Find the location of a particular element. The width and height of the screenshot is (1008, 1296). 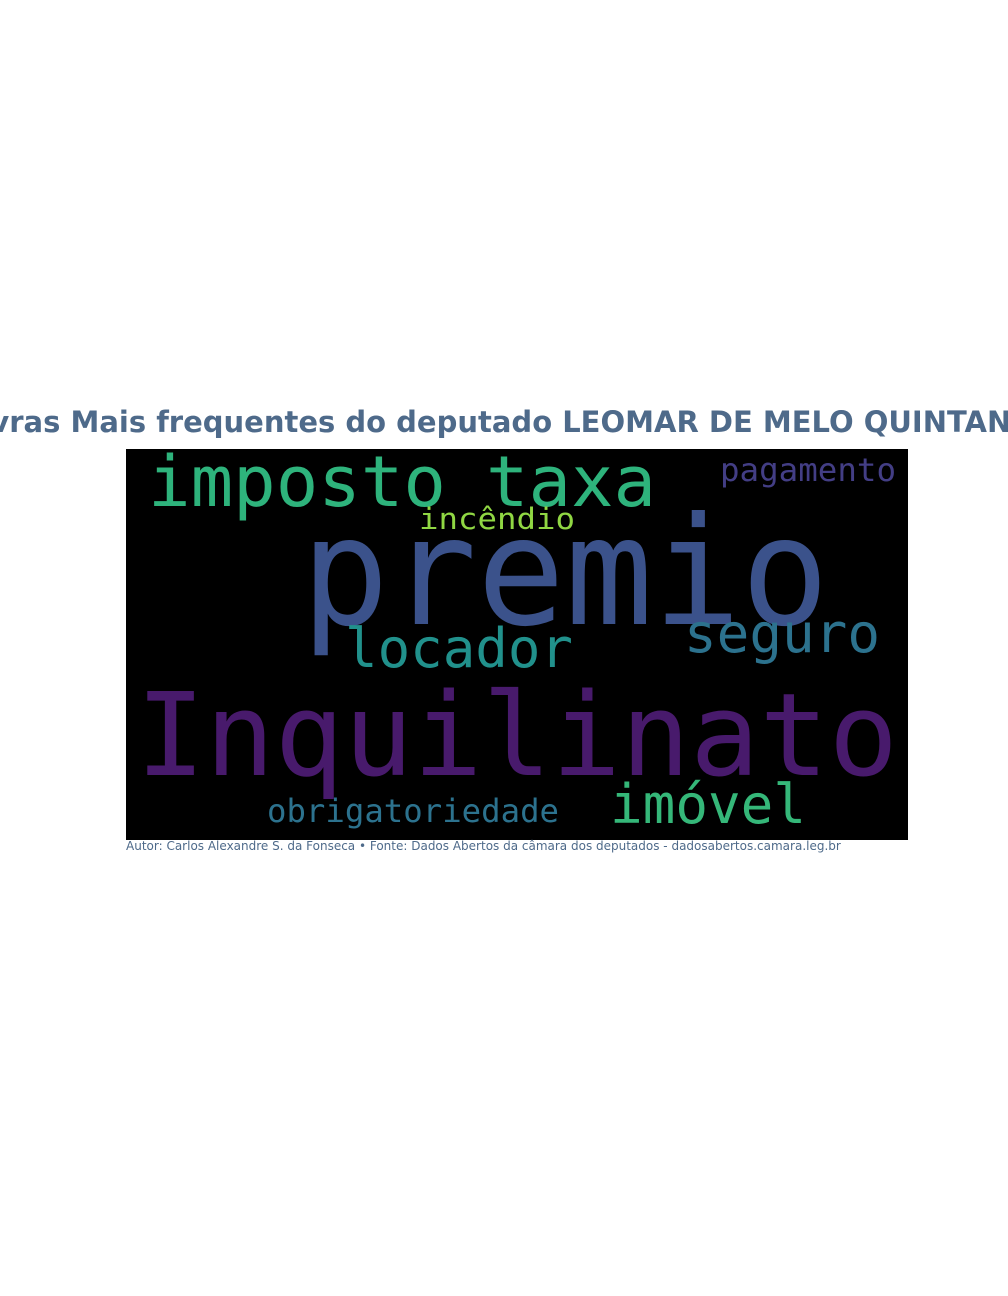

word-imposto: imposto is located at coordinates (297, 486).